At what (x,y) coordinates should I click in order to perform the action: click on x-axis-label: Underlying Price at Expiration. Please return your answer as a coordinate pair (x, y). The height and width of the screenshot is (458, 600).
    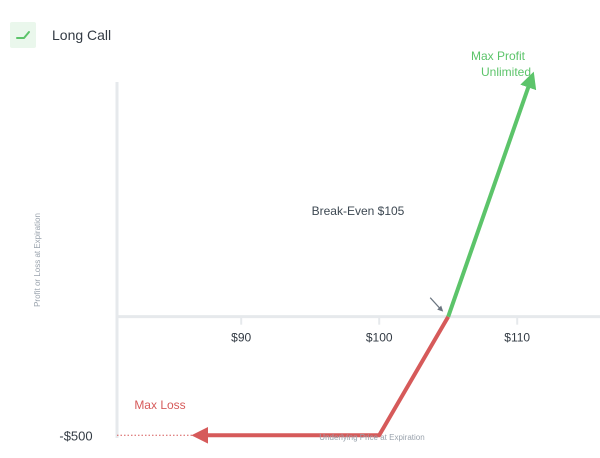
    Looking at the image, I should click on (371, 437).